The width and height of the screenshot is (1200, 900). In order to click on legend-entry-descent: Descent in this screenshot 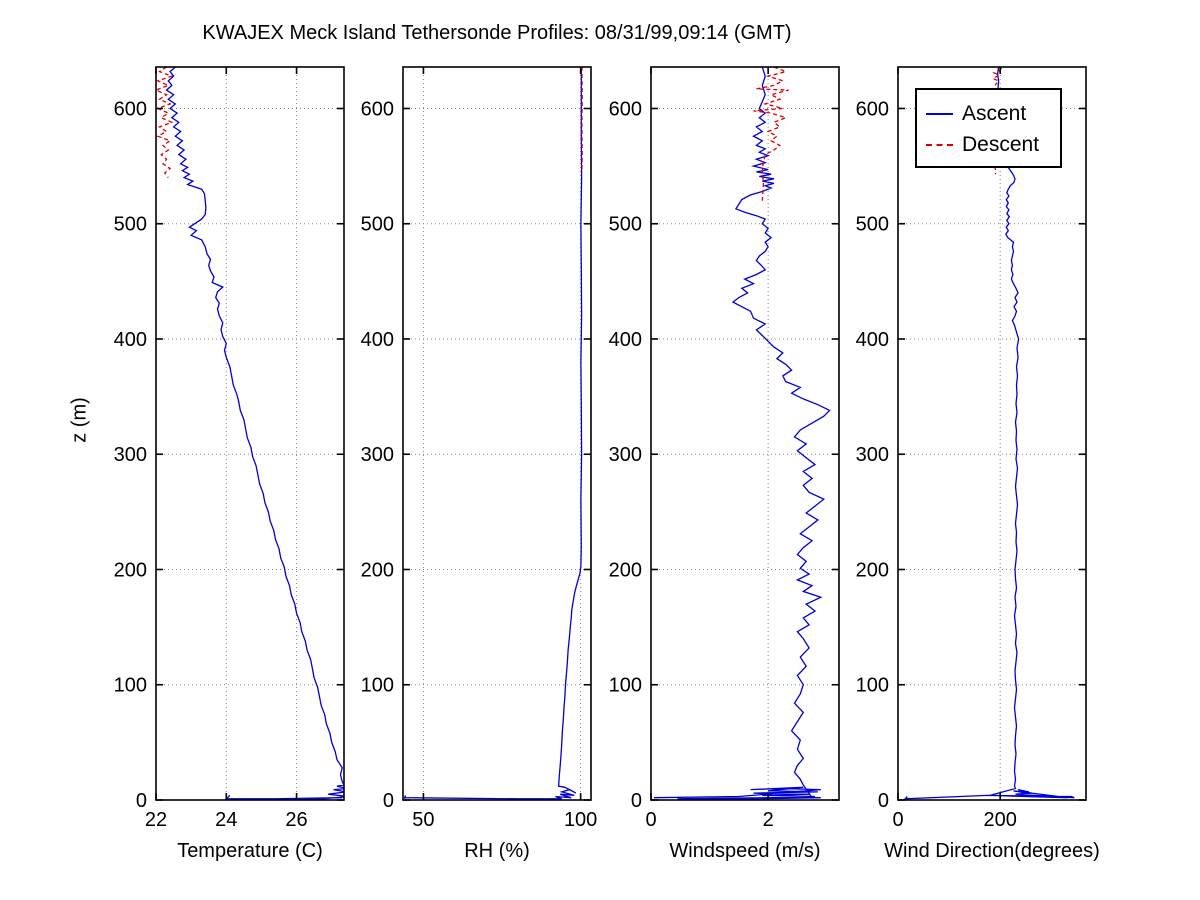, I will do `click(988, 144)`.